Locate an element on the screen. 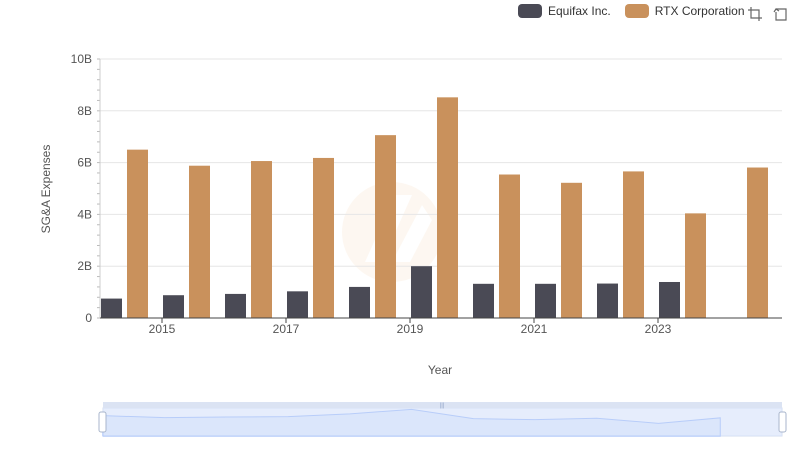 Image resolution: width=800 pixels, height=461 pixels. bar-rtx-2018 is located at coordinates (385, 226).